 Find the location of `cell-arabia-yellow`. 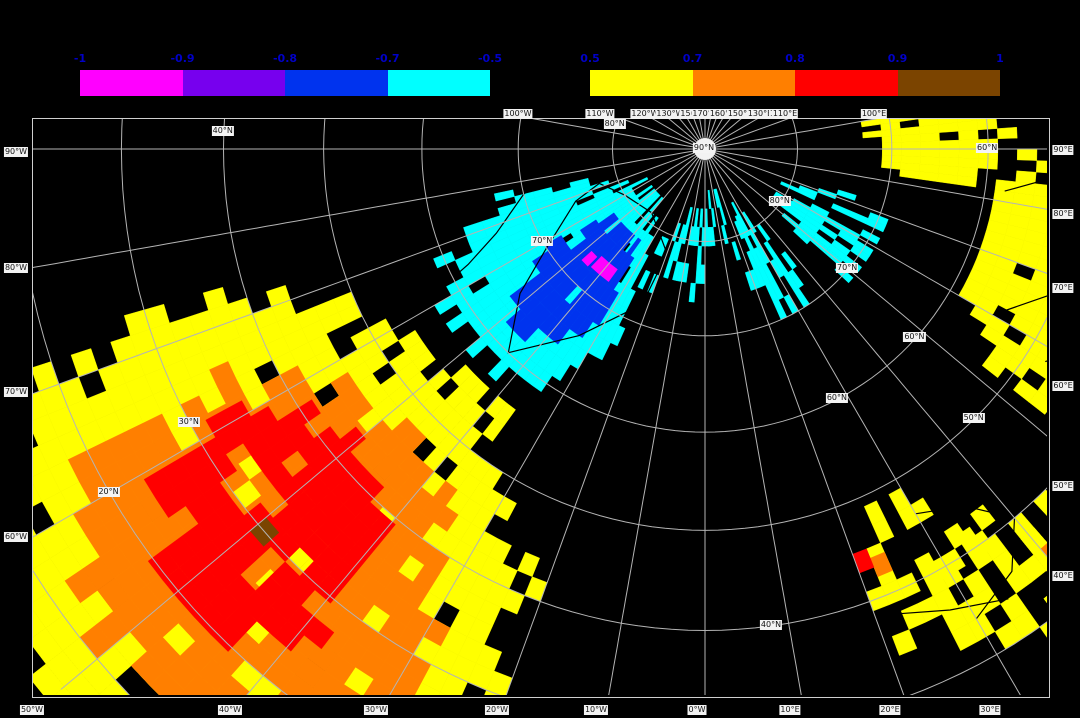

cell-arabia-yellow is located at coordinates (1014, 607).